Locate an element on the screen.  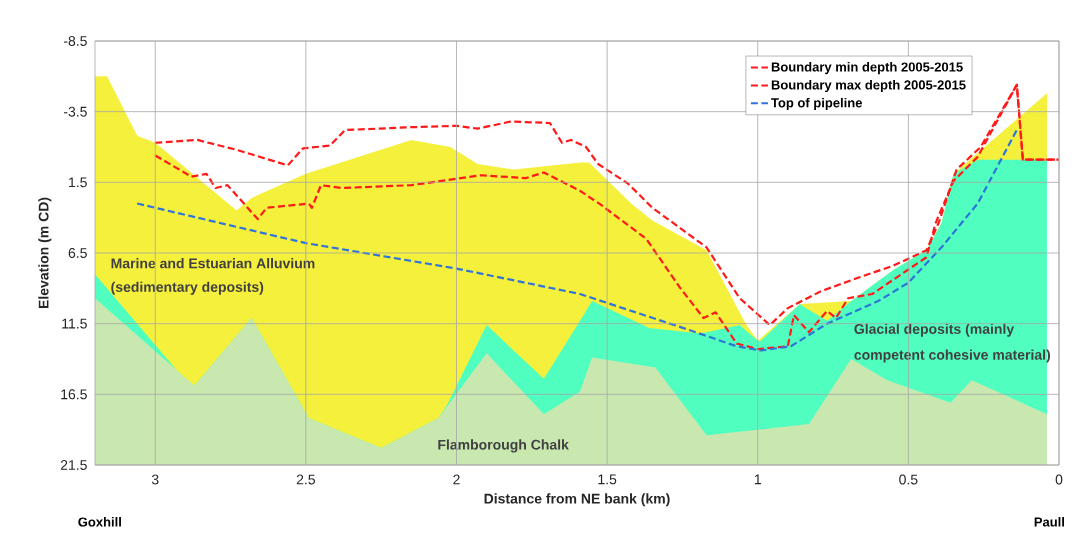
text: Goxhill is located at coordinates (99, 522).